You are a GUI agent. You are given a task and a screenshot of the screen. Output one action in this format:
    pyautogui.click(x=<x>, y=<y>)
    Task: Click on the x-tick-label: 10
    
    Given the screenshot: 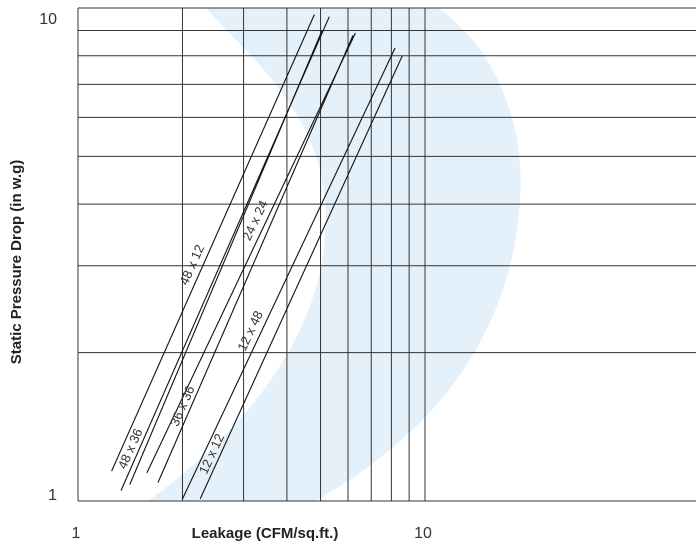 What is the action you would take?
    pyautogui.click(x=423, y=533)
    